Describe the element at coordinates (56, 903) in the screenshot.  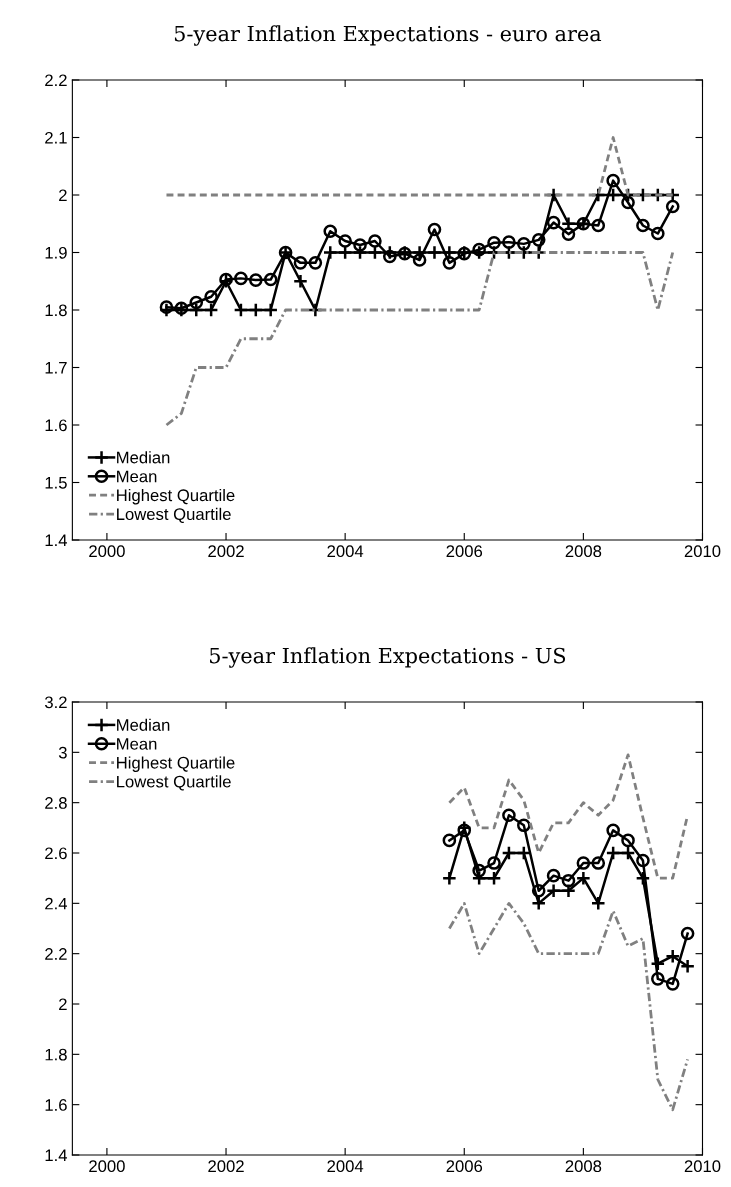
I see `y-tick-label: 2.4` at that location.